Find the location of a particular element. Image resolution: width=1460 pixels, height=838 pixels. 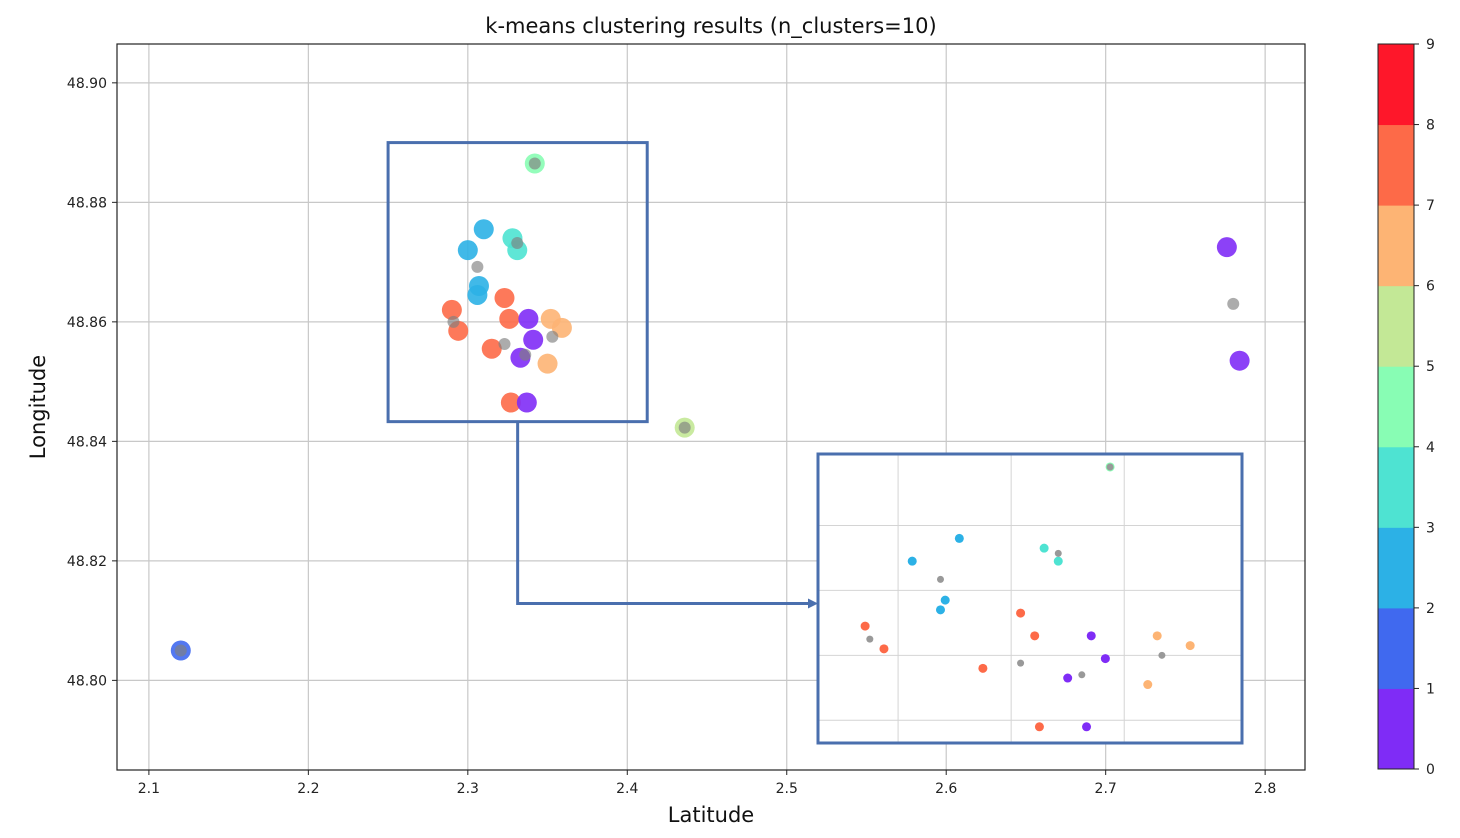

y-tick-label: 48.80 is located at coordinates (87, 681).